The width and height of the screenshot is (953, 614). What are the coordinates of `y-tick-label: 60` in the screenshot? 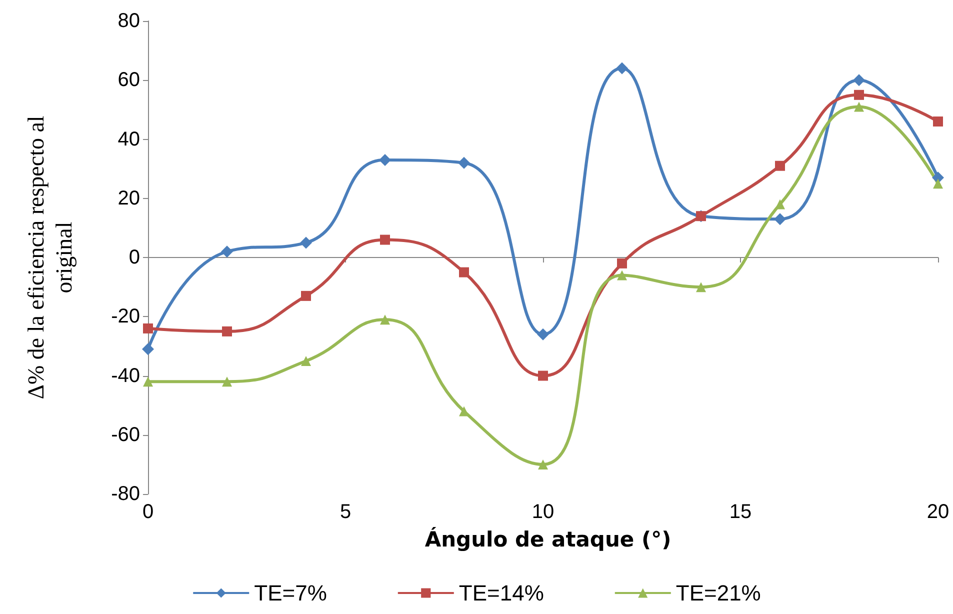 It's located at (129, 80).